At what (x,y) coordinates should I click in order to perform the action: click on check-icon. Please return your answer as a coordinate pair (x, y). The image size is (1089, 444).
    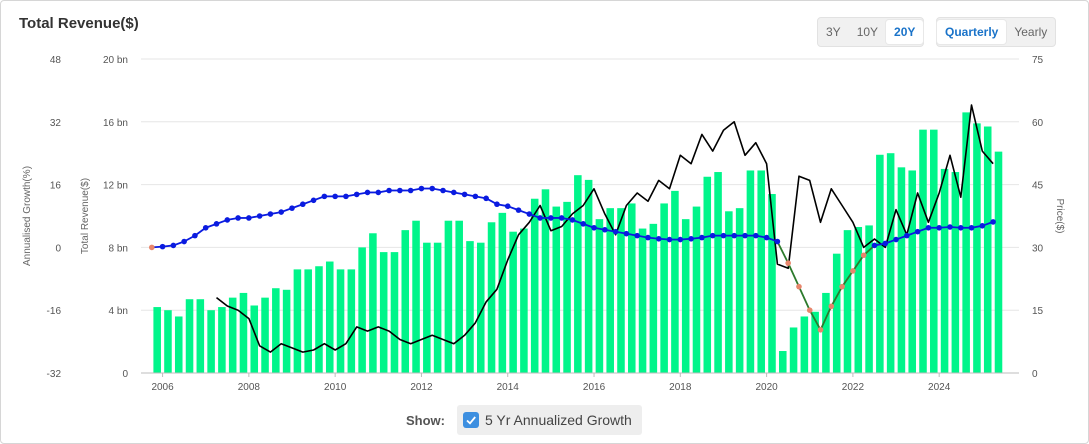
    Looking at the image, I should click on (471, 420).